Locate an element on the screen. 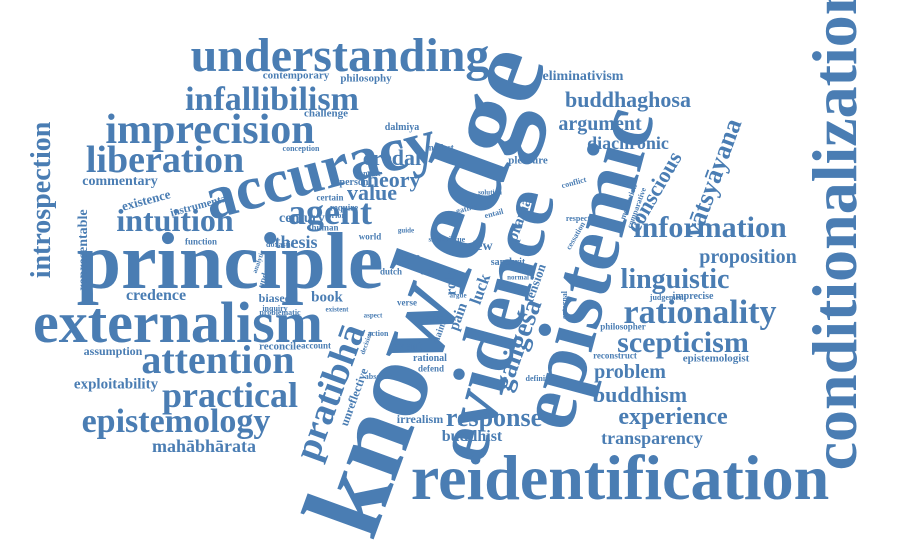 The image size is (900, 544). word-agent: agent is located at coordinates (330, 212).